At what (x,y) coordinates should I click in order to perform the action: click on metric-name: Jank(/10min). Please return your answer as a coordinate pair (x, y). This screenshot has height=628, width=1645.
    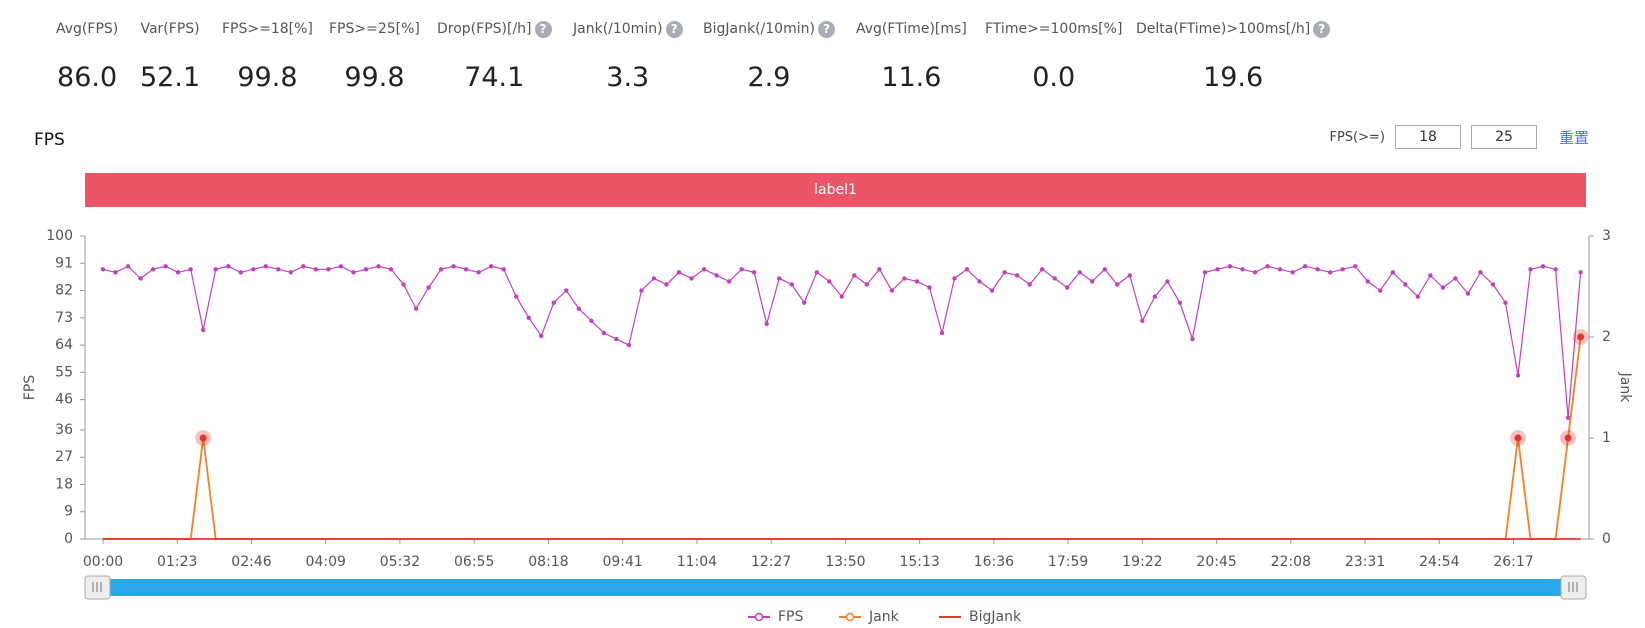
    Looking at the image, I should click on (618, 29).